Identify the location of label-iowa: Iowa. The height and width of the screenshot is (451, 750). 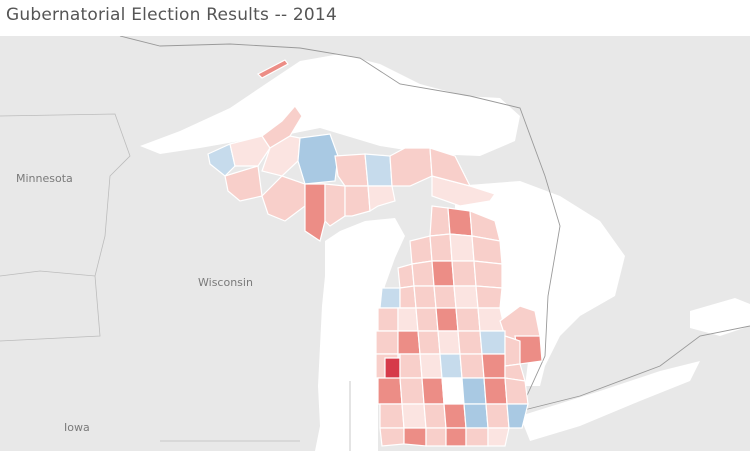
(77, 427).